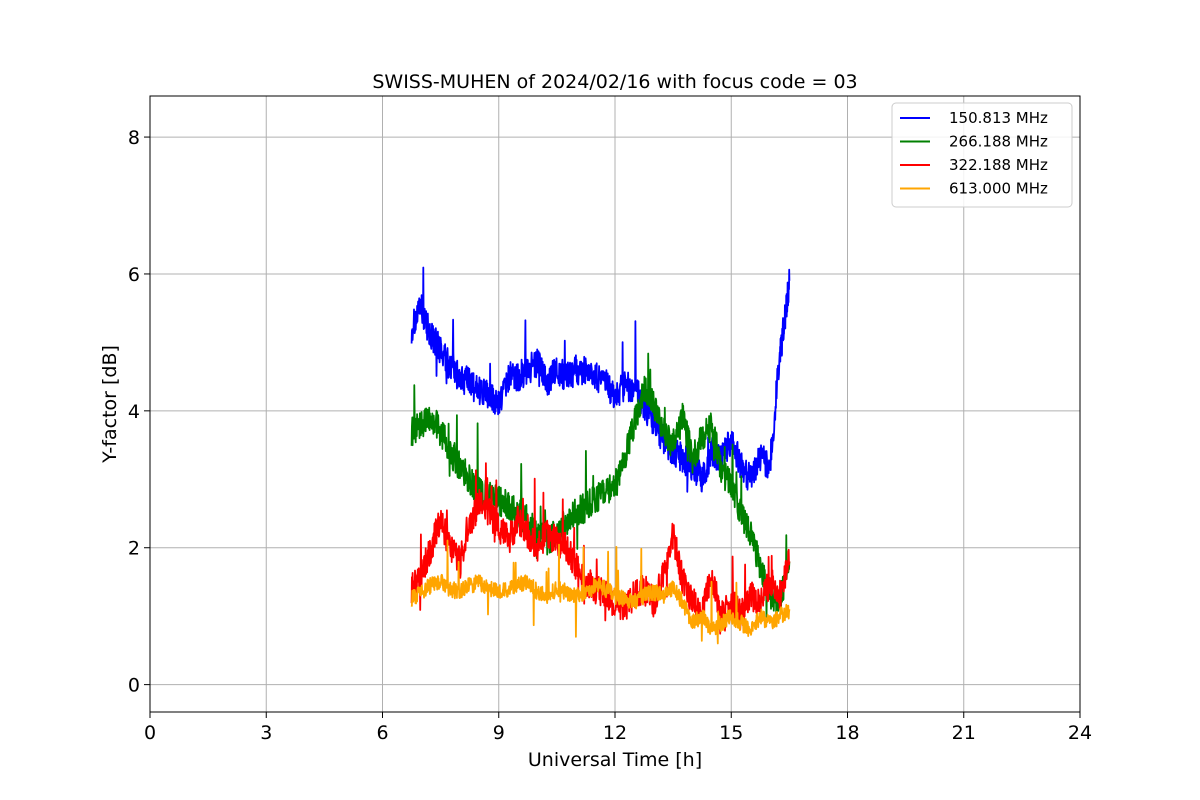  What do you see at coordinates (150, 733) in the screenshot?
I see `x-tick-label: 0` at bounding box center [150, 733].